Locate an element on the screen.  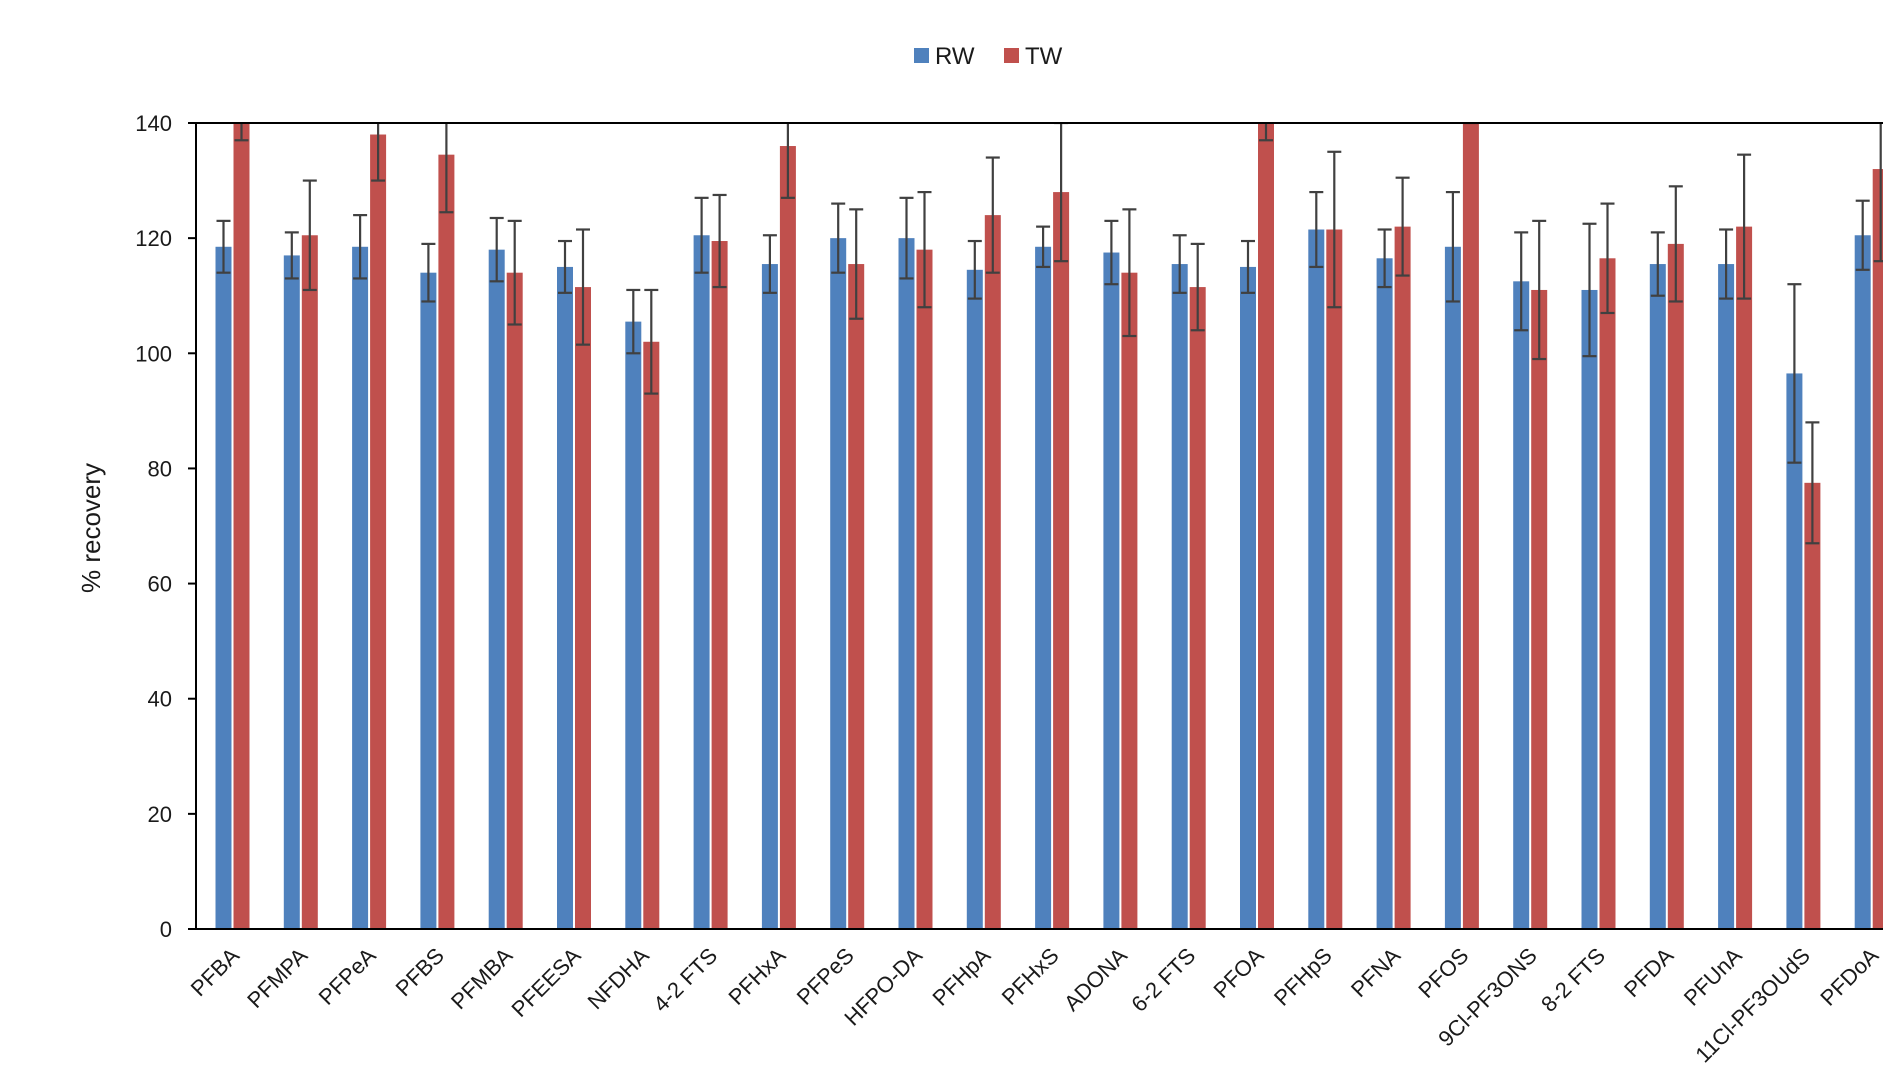
bar-rw-pfuna is located at coordinates (1726, 596).